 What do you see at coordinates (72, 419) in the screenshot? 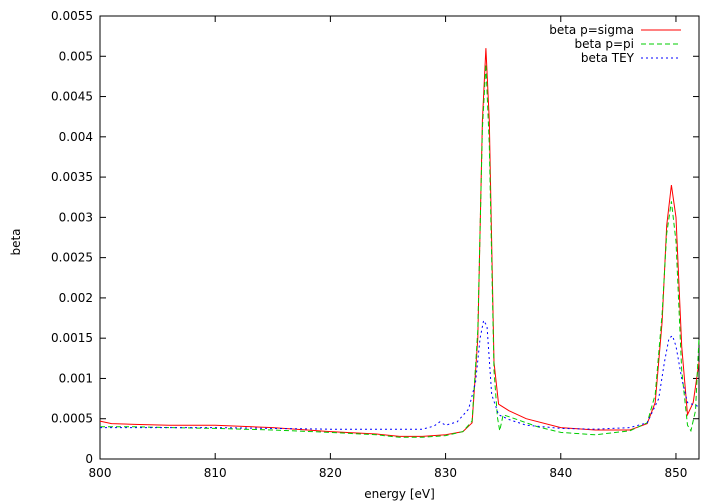
I see `y-tick-label: 0.0005` at bounding box center [72, 419].